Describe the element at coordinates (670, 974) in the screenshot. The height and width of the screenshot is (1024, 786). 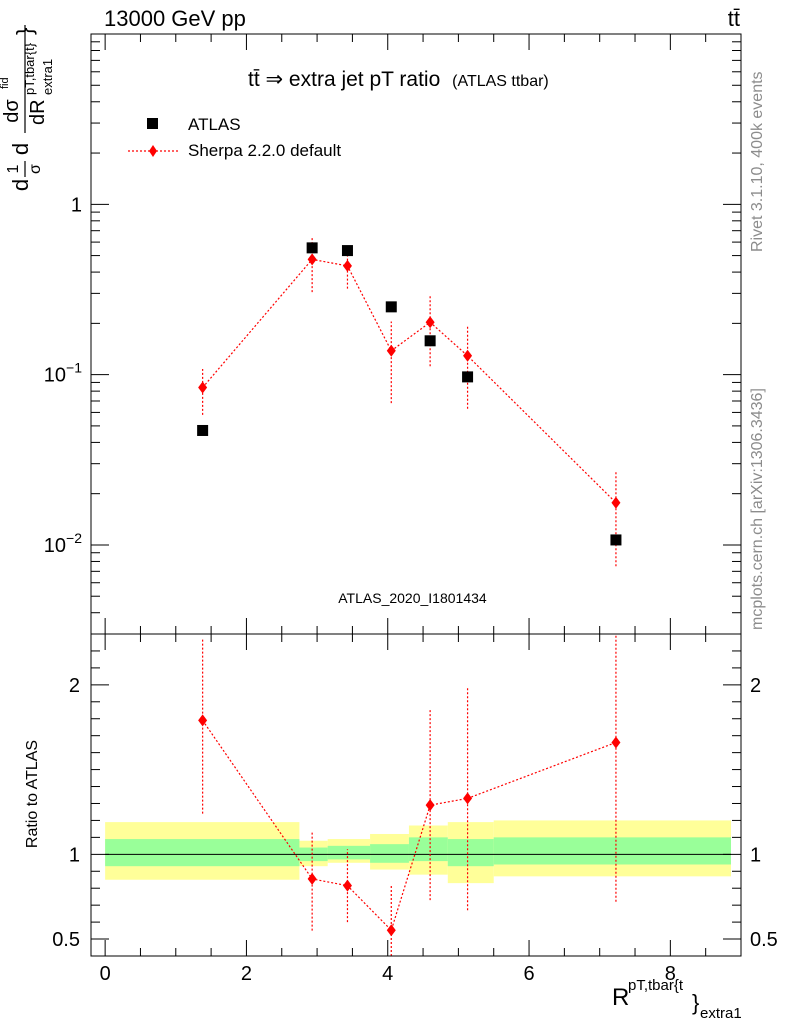
I see `x-tick-label: 8` at that location.